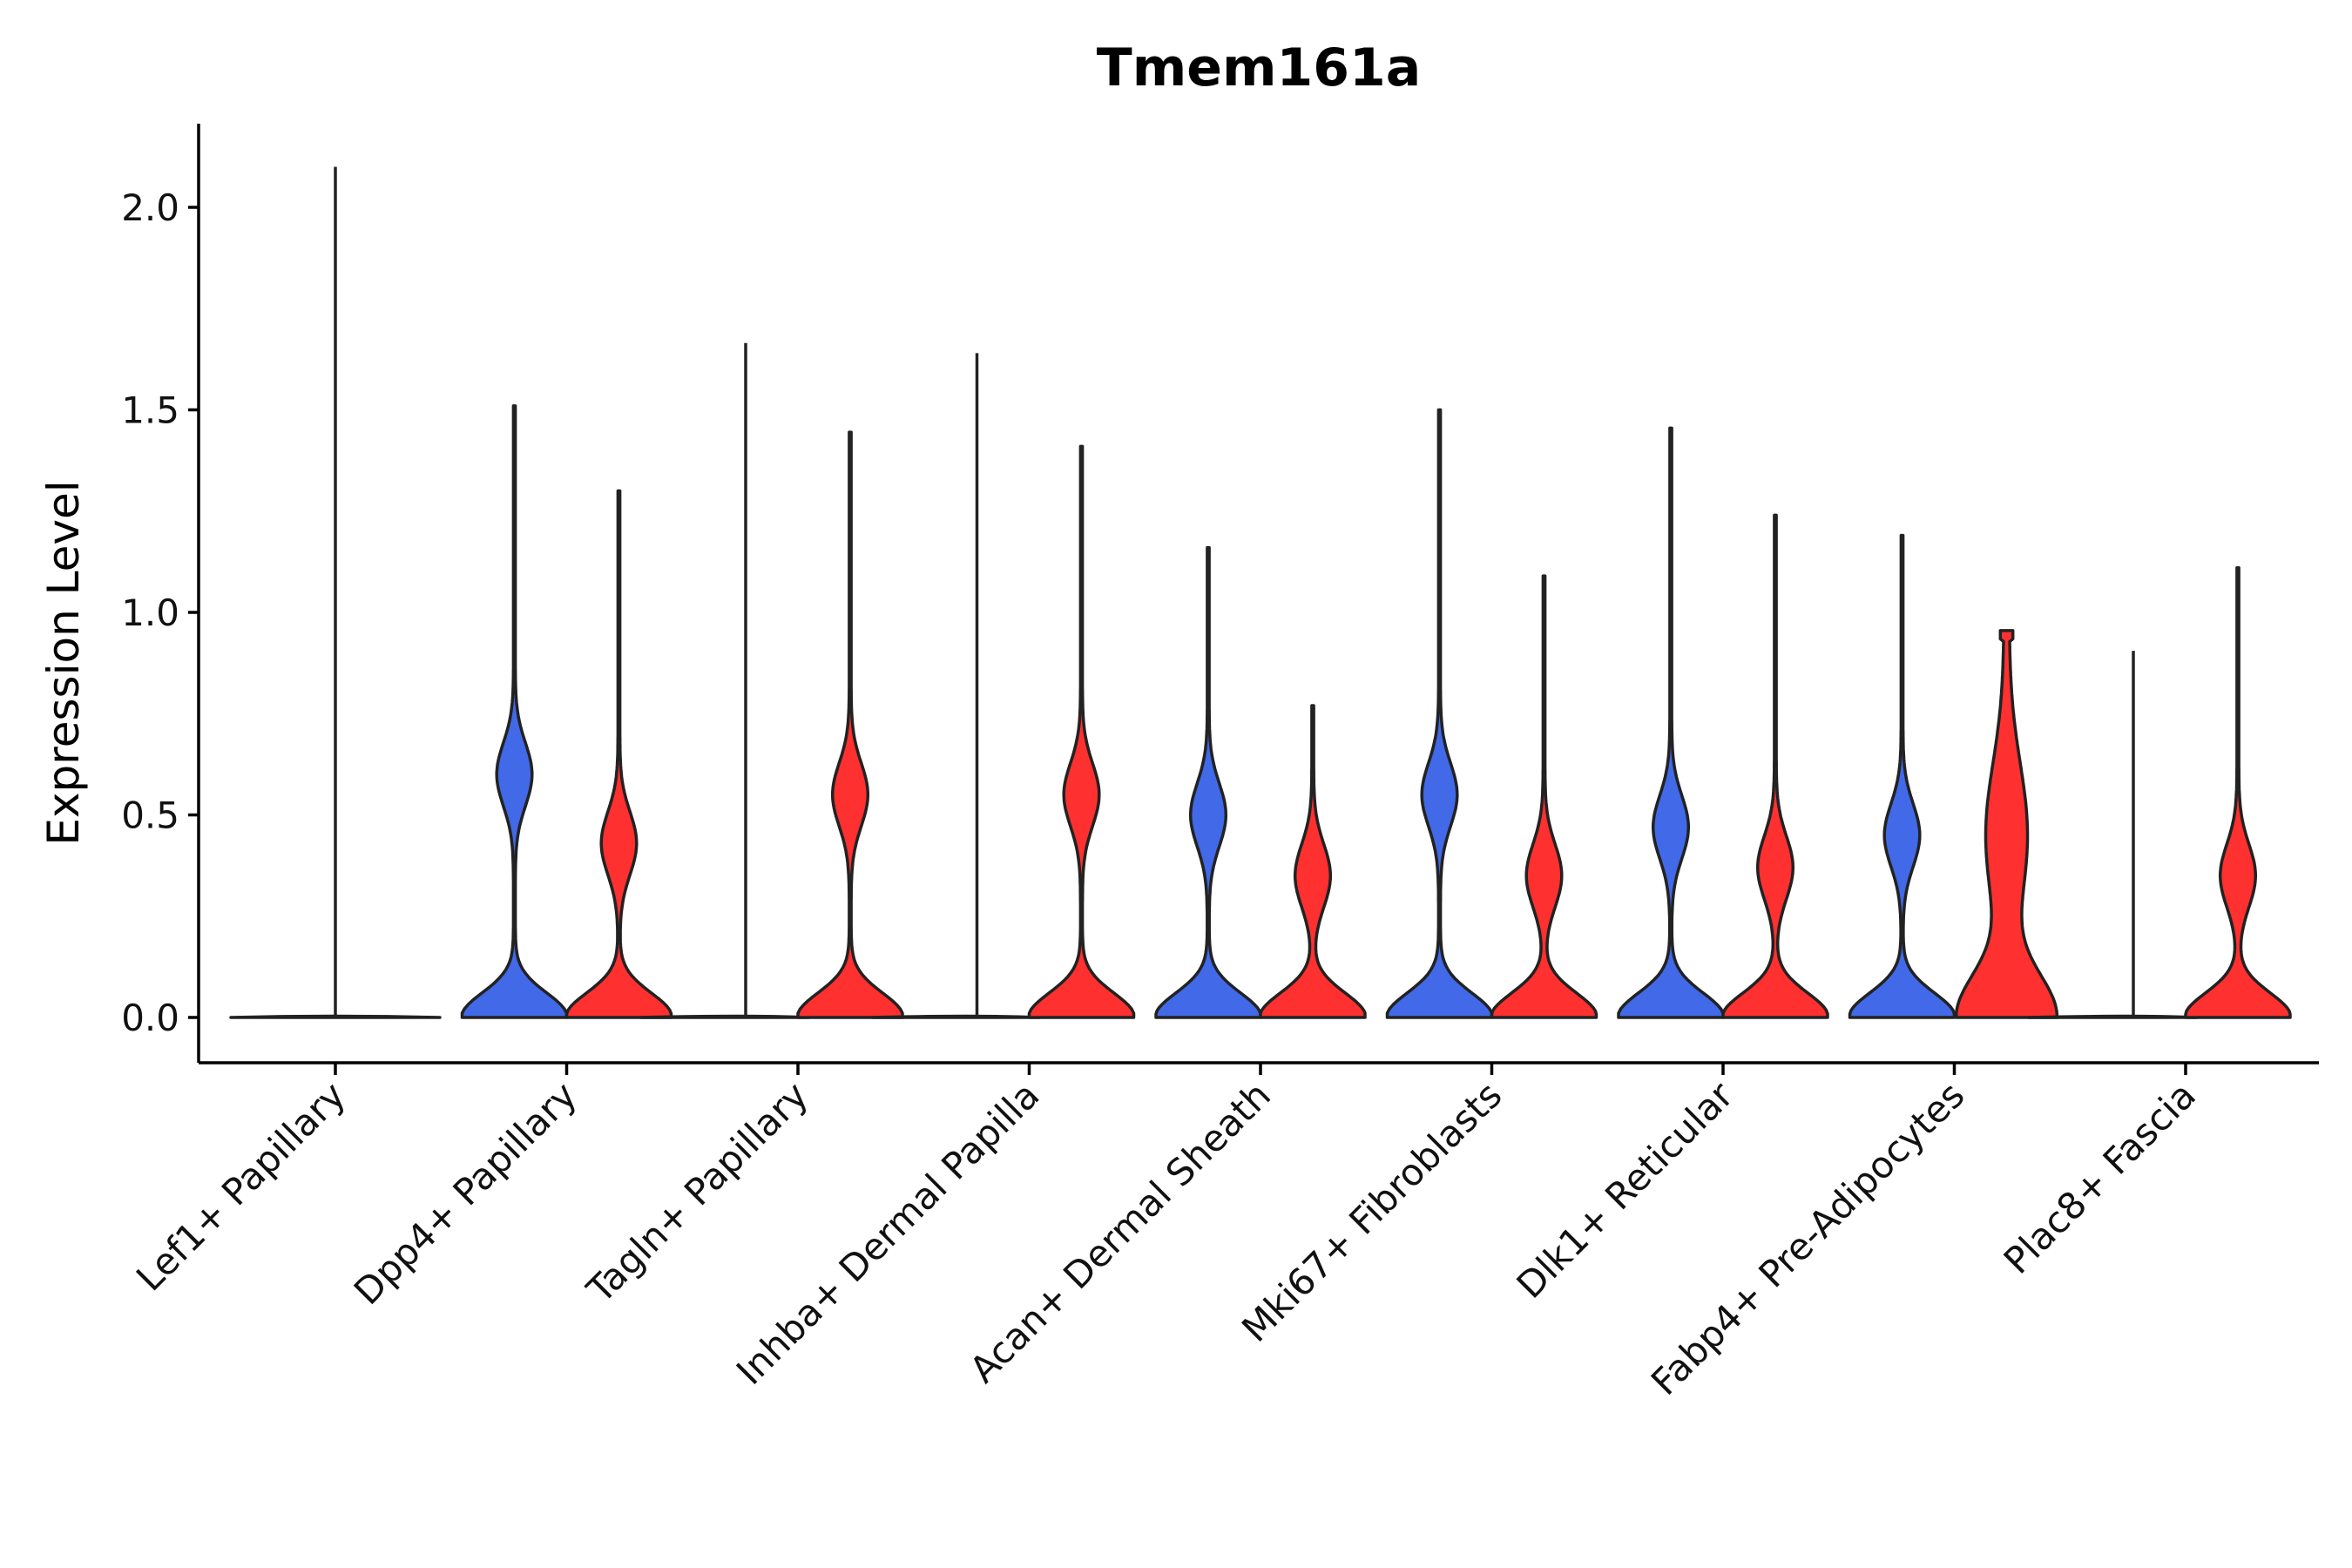  What do you see at coordinates (1371, 1211) in the screenshot?
I see `x-tick-label-5: Mki67+ Fibroblasts` at bounding box center [1371, 1211].